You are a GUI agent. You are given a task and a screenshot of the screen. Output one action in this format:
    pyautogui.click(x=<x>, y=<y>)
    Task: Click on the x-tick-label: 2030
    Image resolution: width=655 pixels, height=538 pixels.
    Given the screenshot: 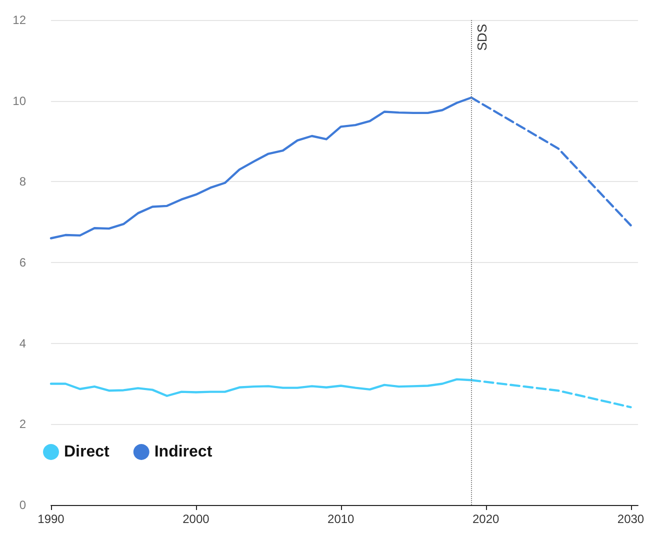 What is the action you would take?
    pyautogui.click(x=630, y=519)
    